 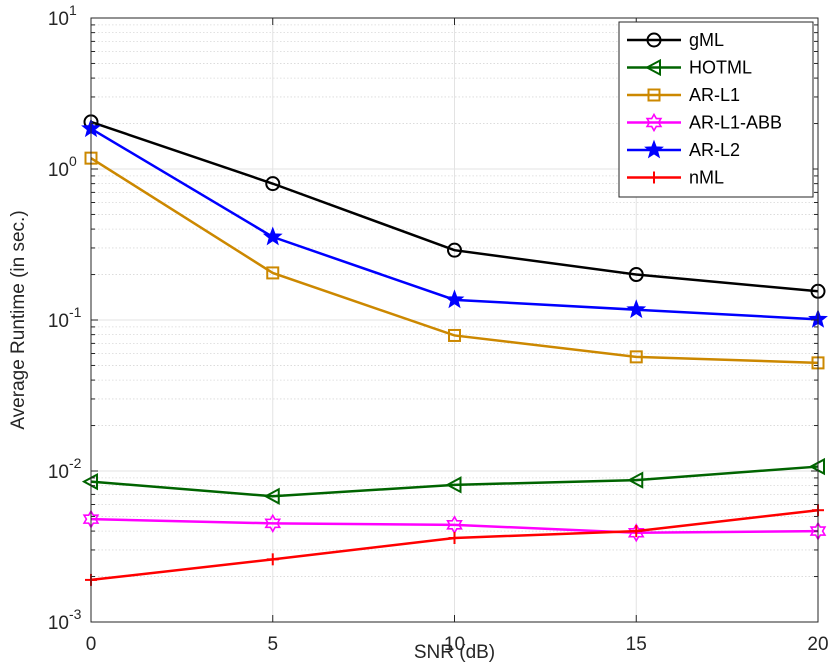 I want to click on legend-marker-ar-l1-abb, so click(x=654, y=122).